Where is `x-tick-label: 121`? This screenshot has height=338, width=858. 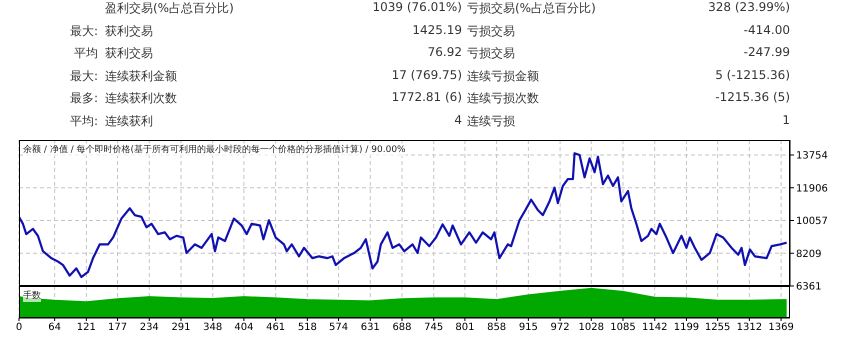
x-tick-label: 121 is located at coordinates (86, 328).